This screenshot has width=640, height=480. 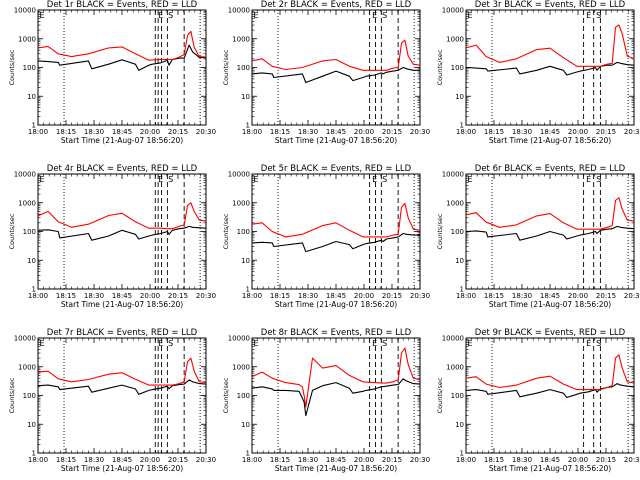 What do you see at coordinates (336, 169) in the screenshot?
I see `panel-title: Det 5r BLACK = Events, RED = LLD` at bounding box center [336, 169].